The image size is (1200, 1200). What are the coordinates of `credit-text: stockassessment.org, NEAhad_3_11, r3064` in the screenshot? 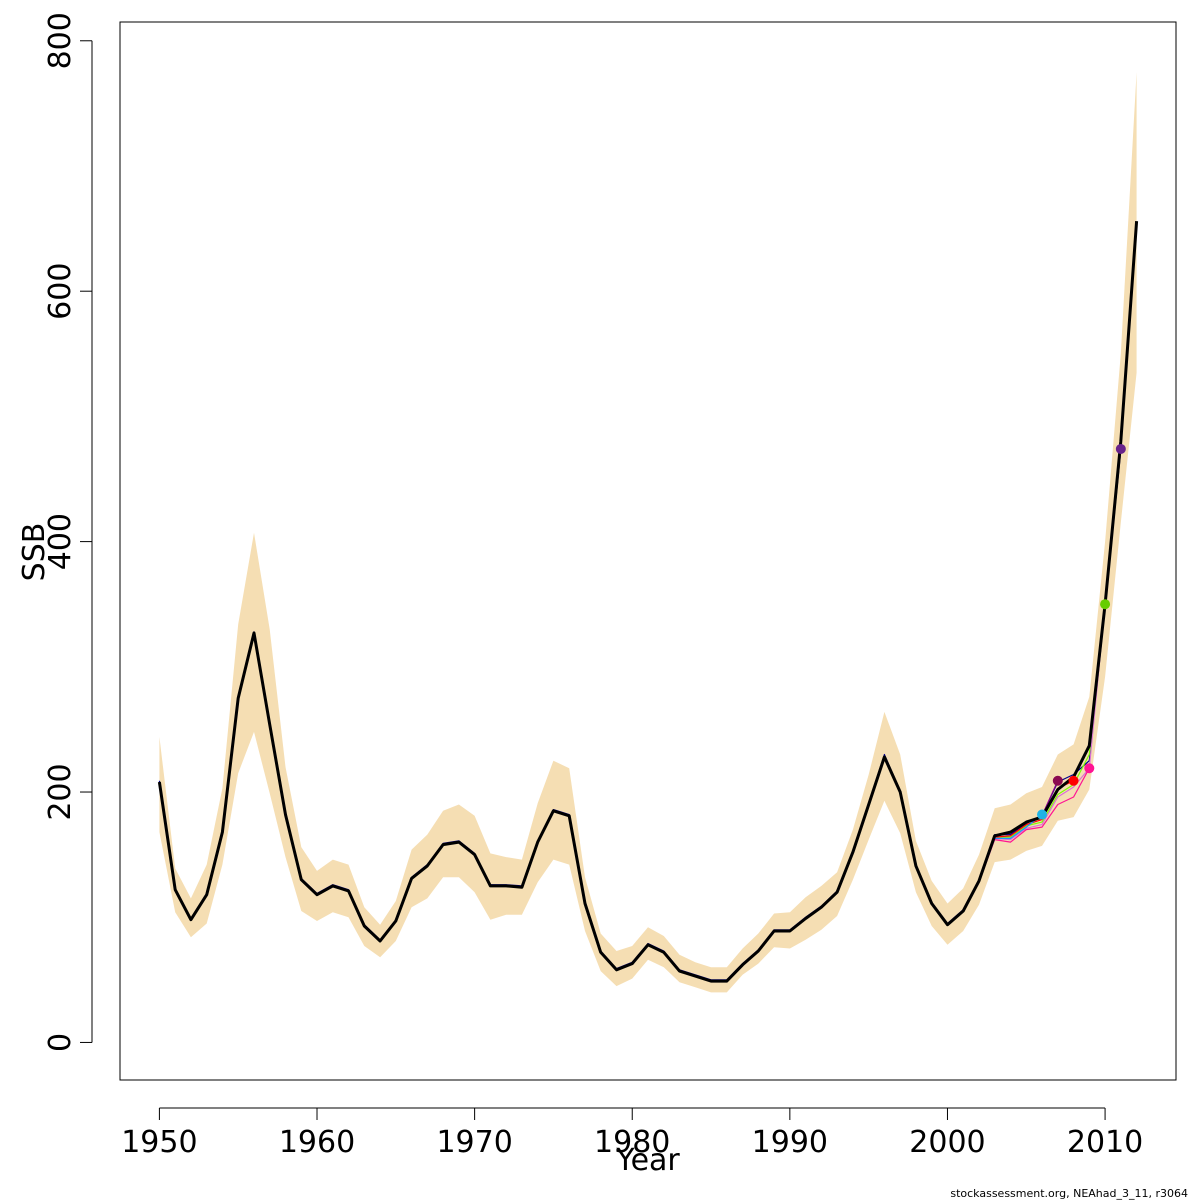 It's located at (1069, 1193).